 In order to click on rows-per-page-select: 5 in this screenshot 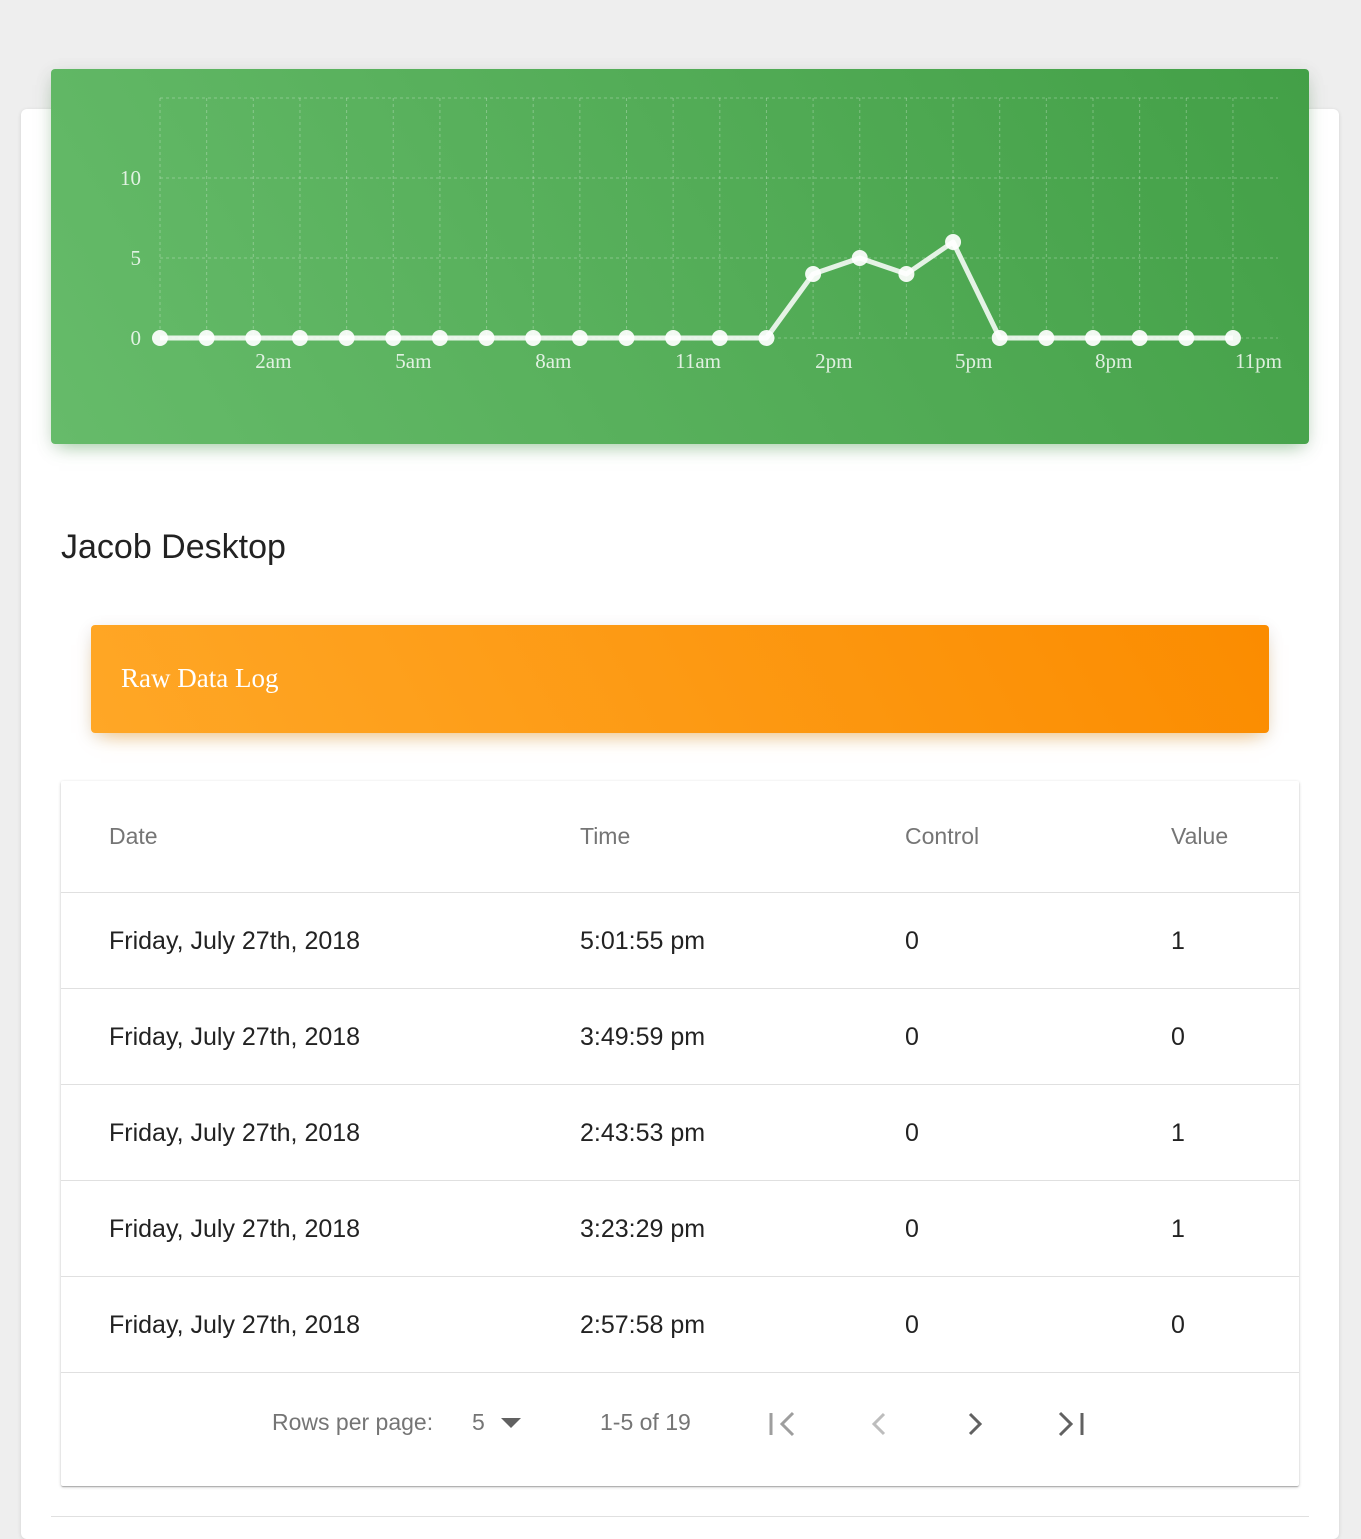, I will do `click(478, 1422)`.